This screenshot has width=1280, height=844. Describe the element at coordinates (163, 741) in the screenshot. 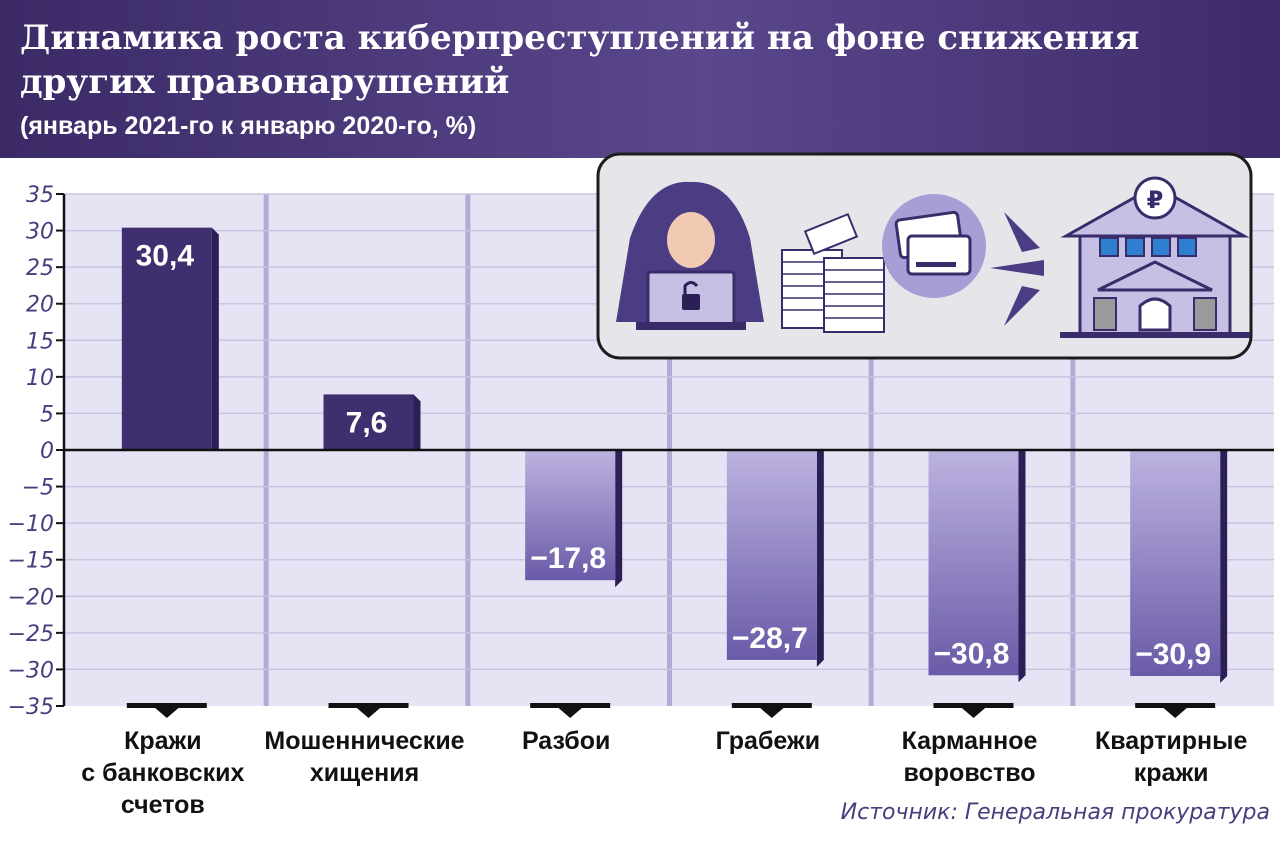

I see `category-label-line: Кражи` at that location.